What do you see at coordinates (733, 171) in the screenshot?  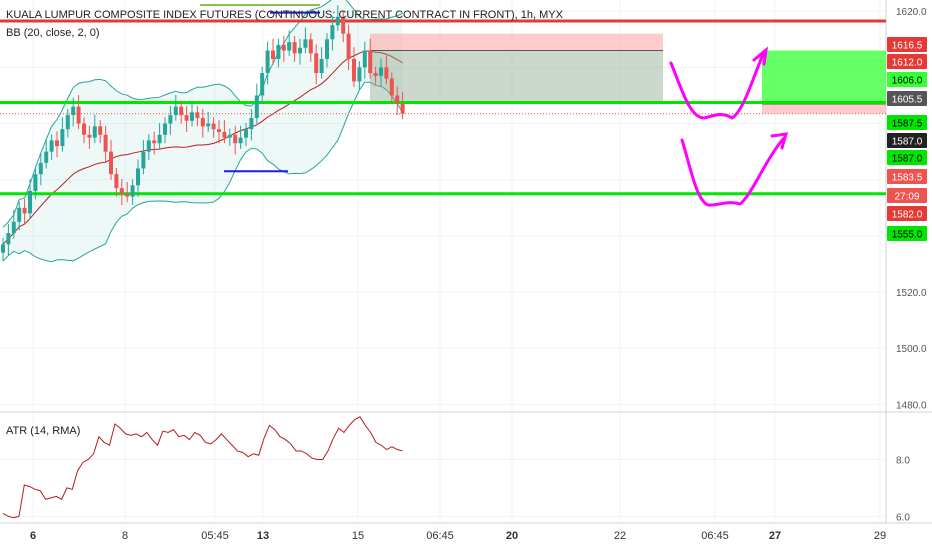 I see `bullish-path-lower` at bounding box center [733, 171].